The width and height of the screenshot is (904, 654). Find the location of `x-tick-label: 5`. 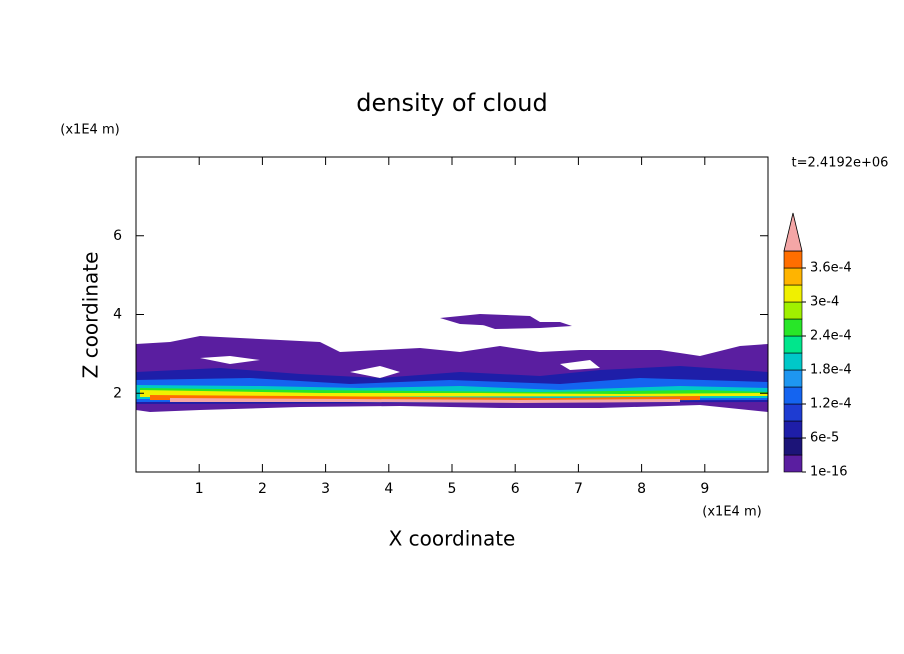

x-tick-label: 5 is located at coordinates (452, 489).